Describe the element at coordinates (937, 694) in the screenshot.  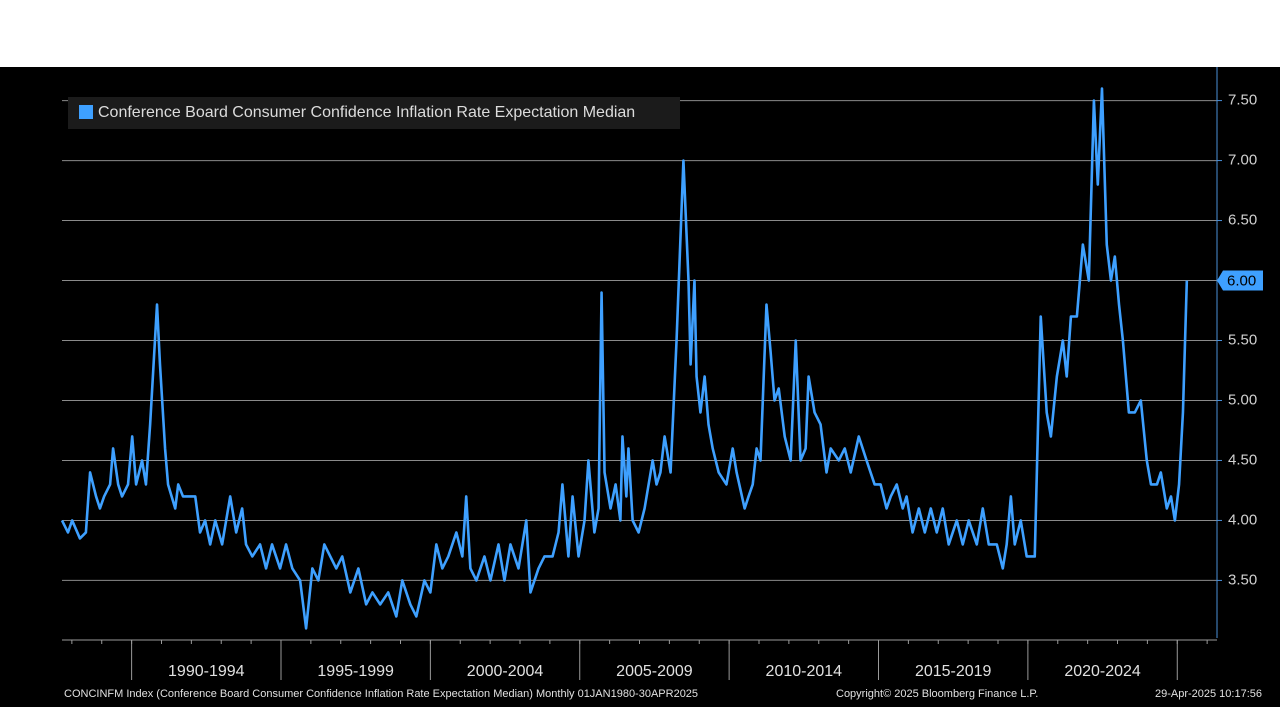
I see `footer-center: Copyright© 2025 Bloomberg Finance L.P.` at that location.